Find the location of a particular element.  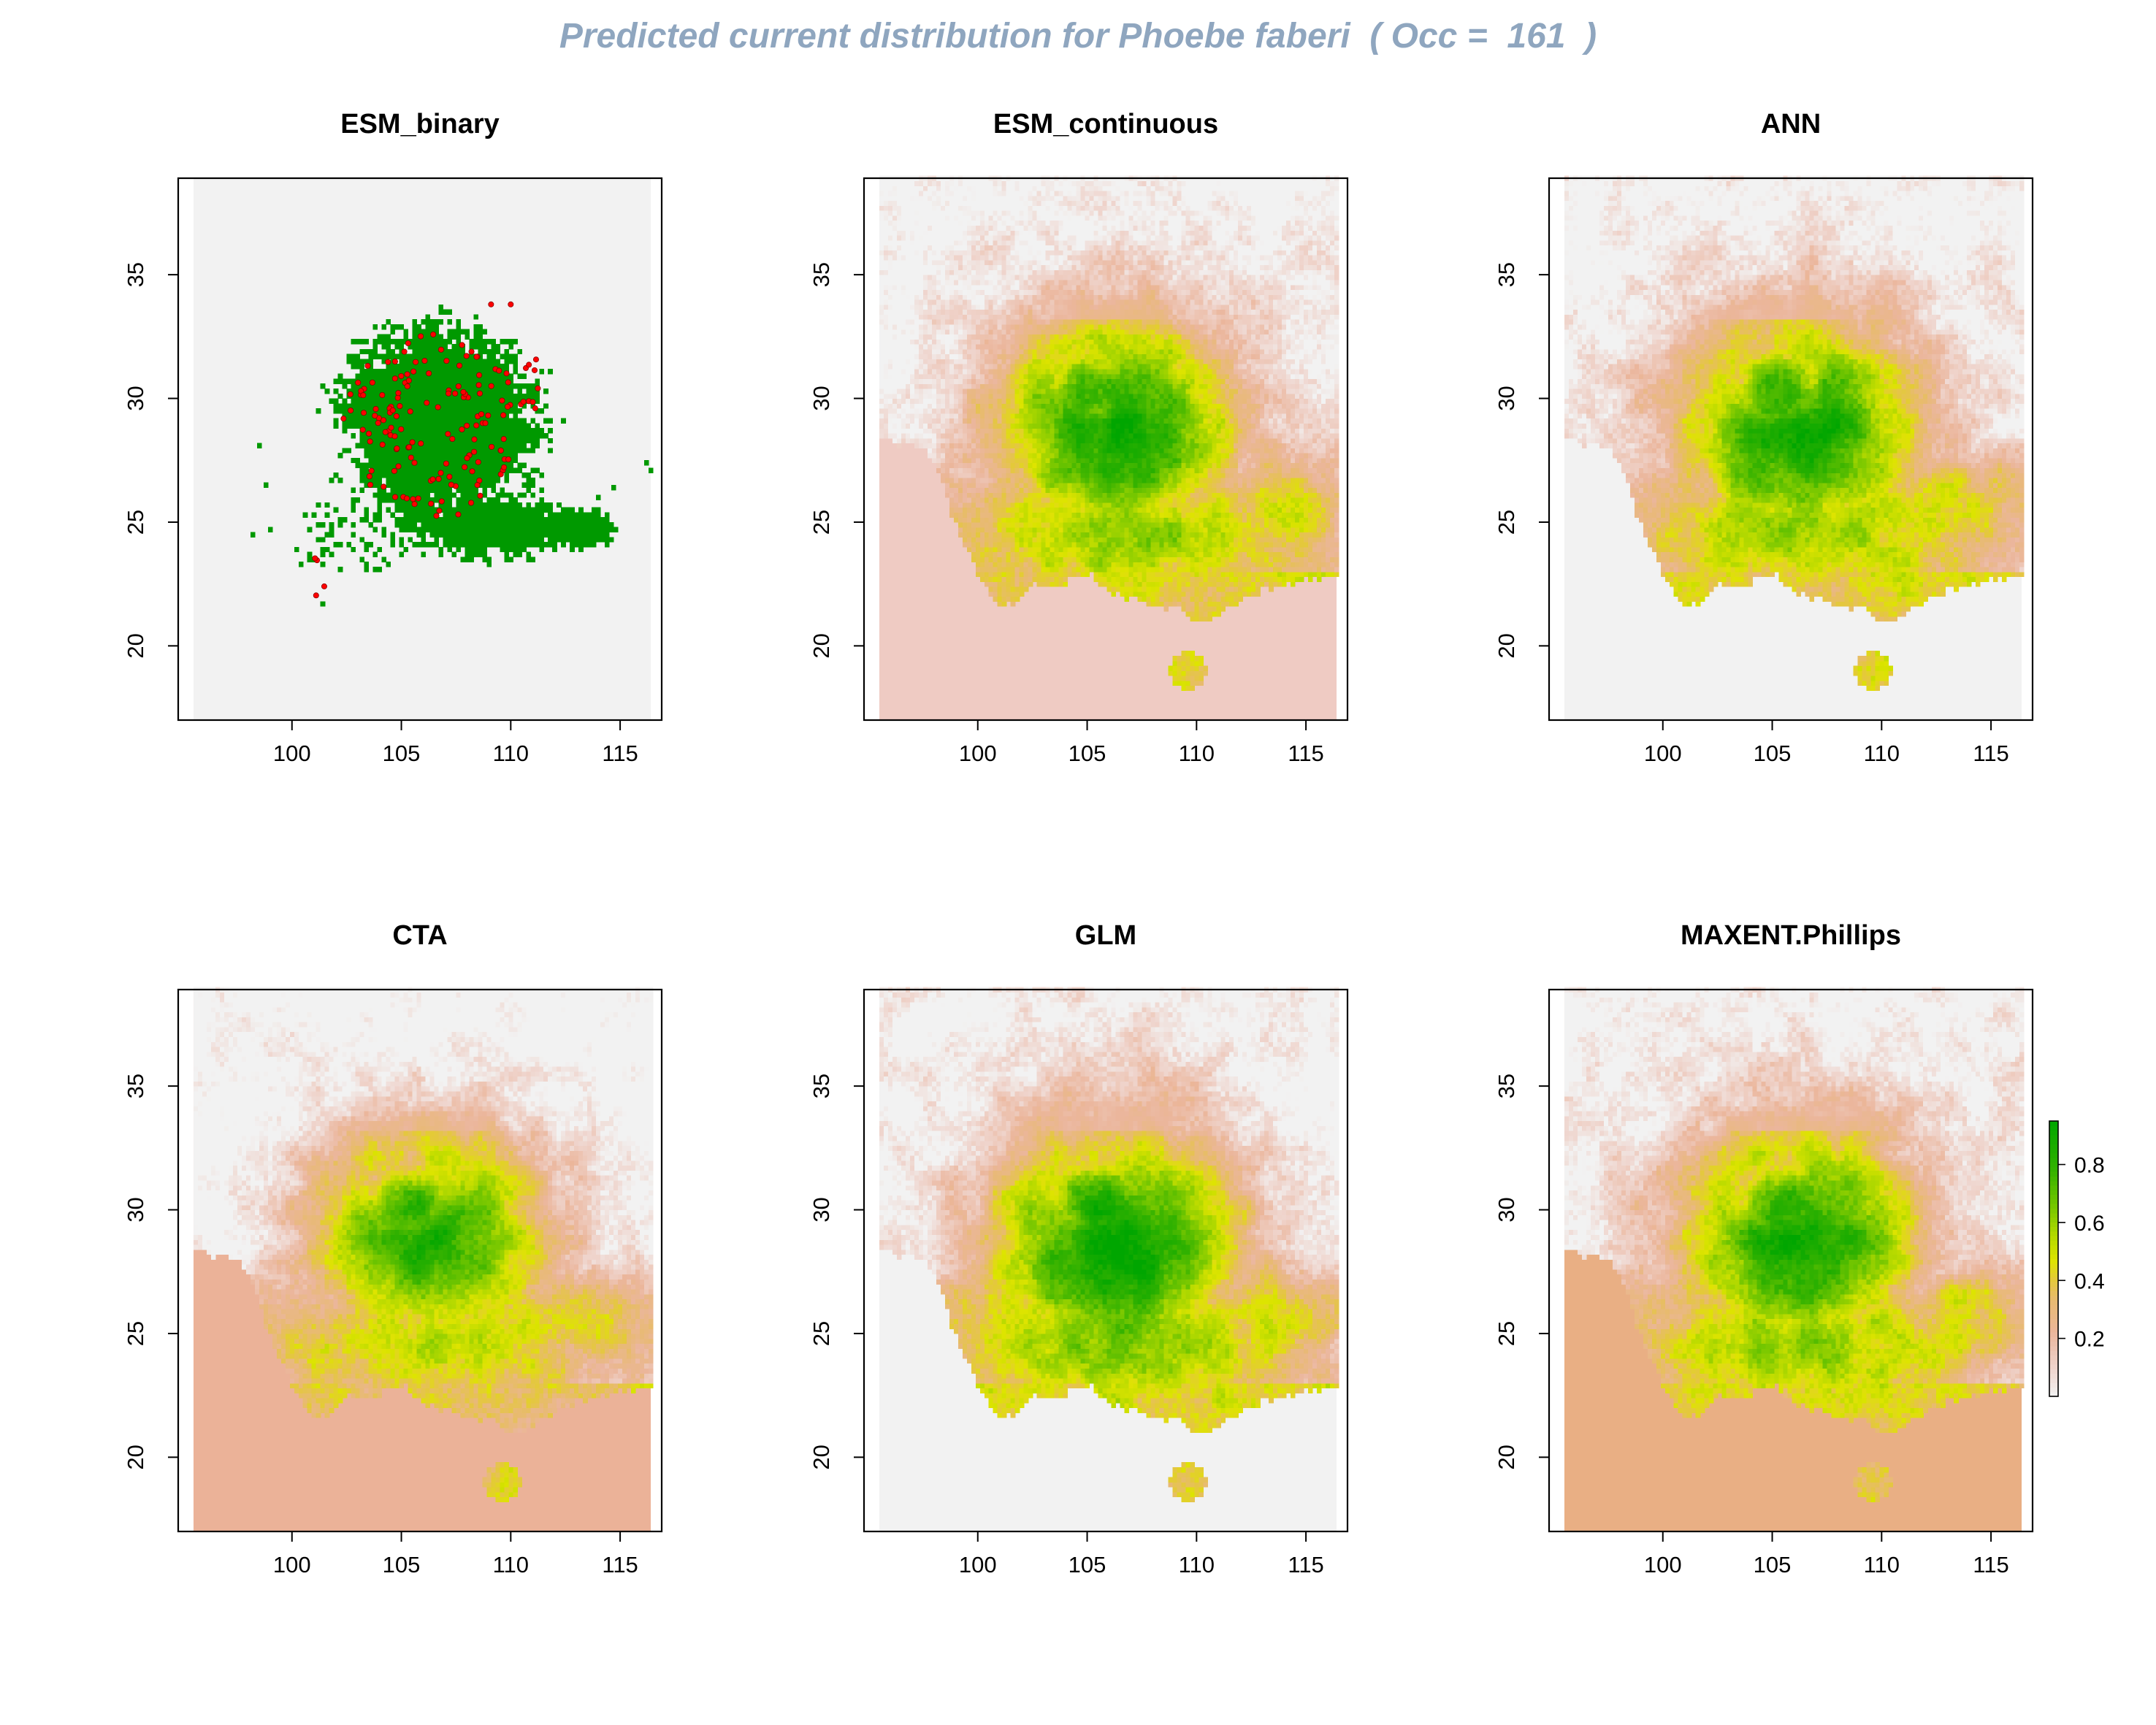

color-legend: 0.20.40.60.8 is located at coordinates (2077, 1259).